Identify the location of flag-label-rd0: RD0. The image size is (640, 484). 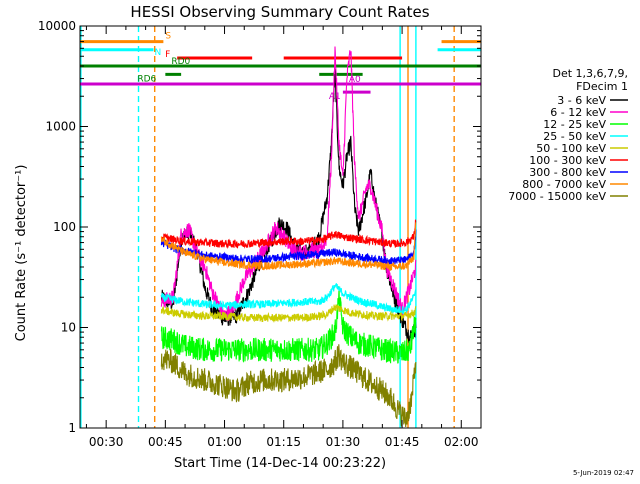
(180, 62).